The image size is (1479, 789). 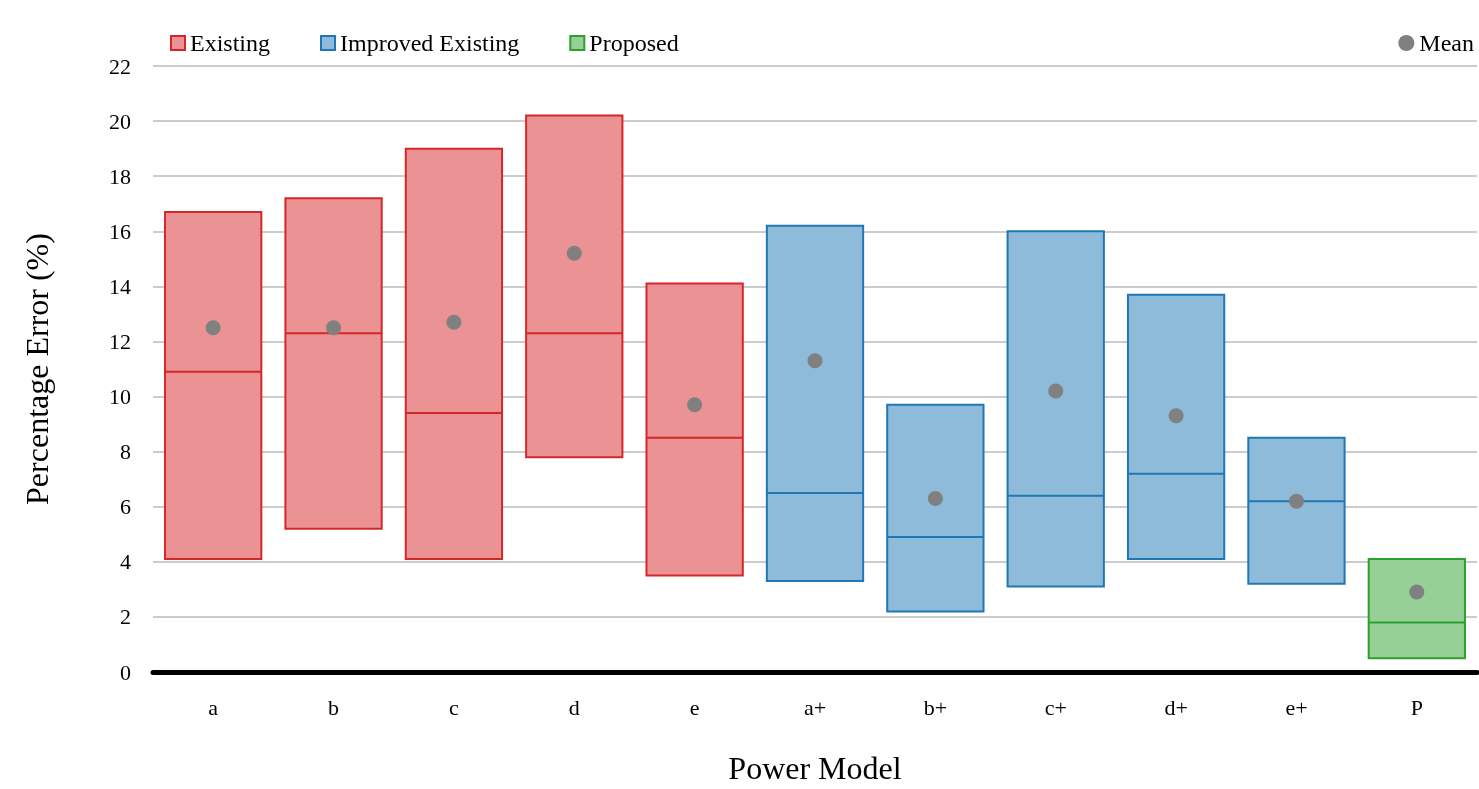 I want to click on y-tick-label: 14, so click(x=120, y=286).